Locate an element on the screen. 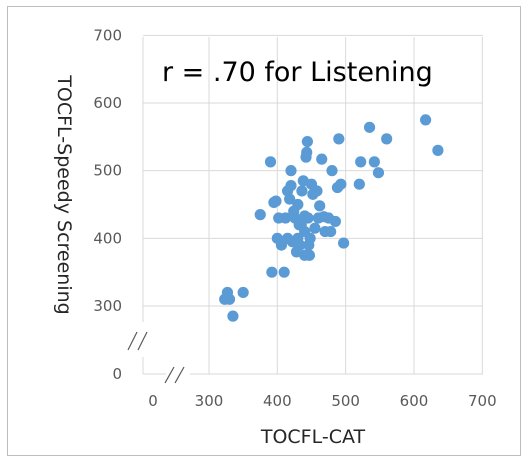 The width and height of the screenshot is (529, 461). x-axis-break-mark is located at coordinates (174, 375).